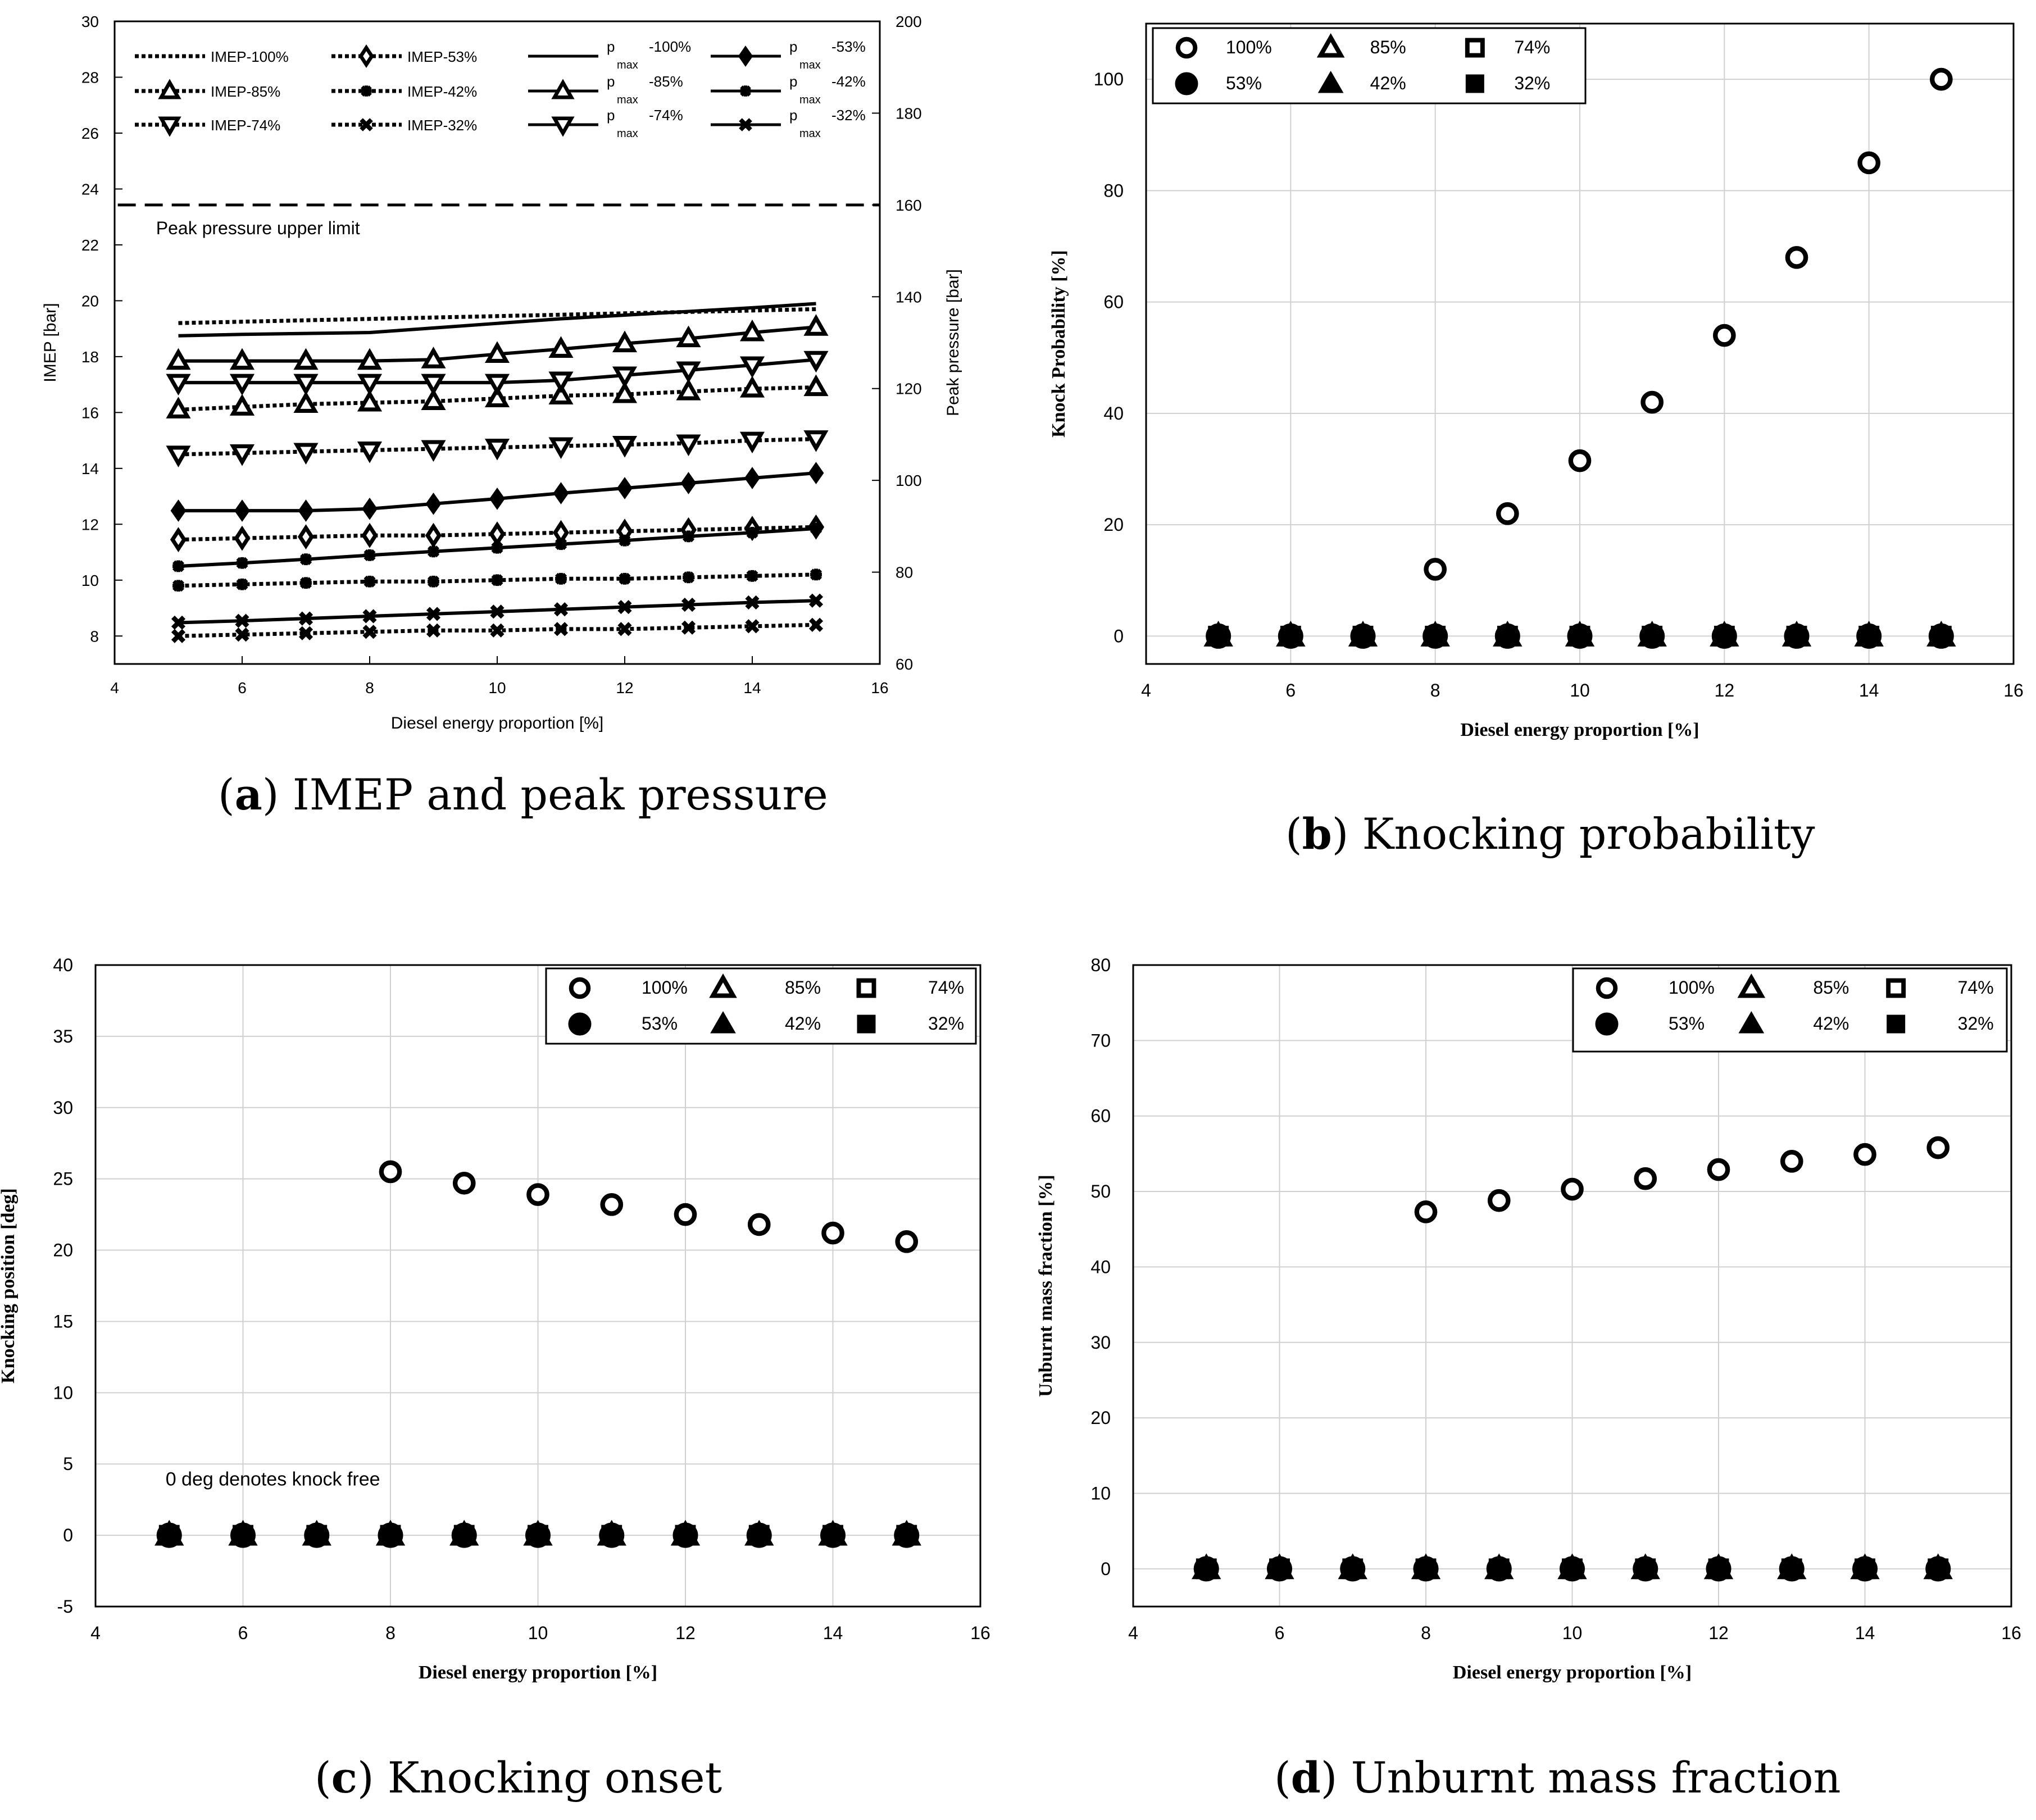  Describe the element at coordinates (63, 1321) in the screenshot. I see `y-tick-label: 15` at that location.